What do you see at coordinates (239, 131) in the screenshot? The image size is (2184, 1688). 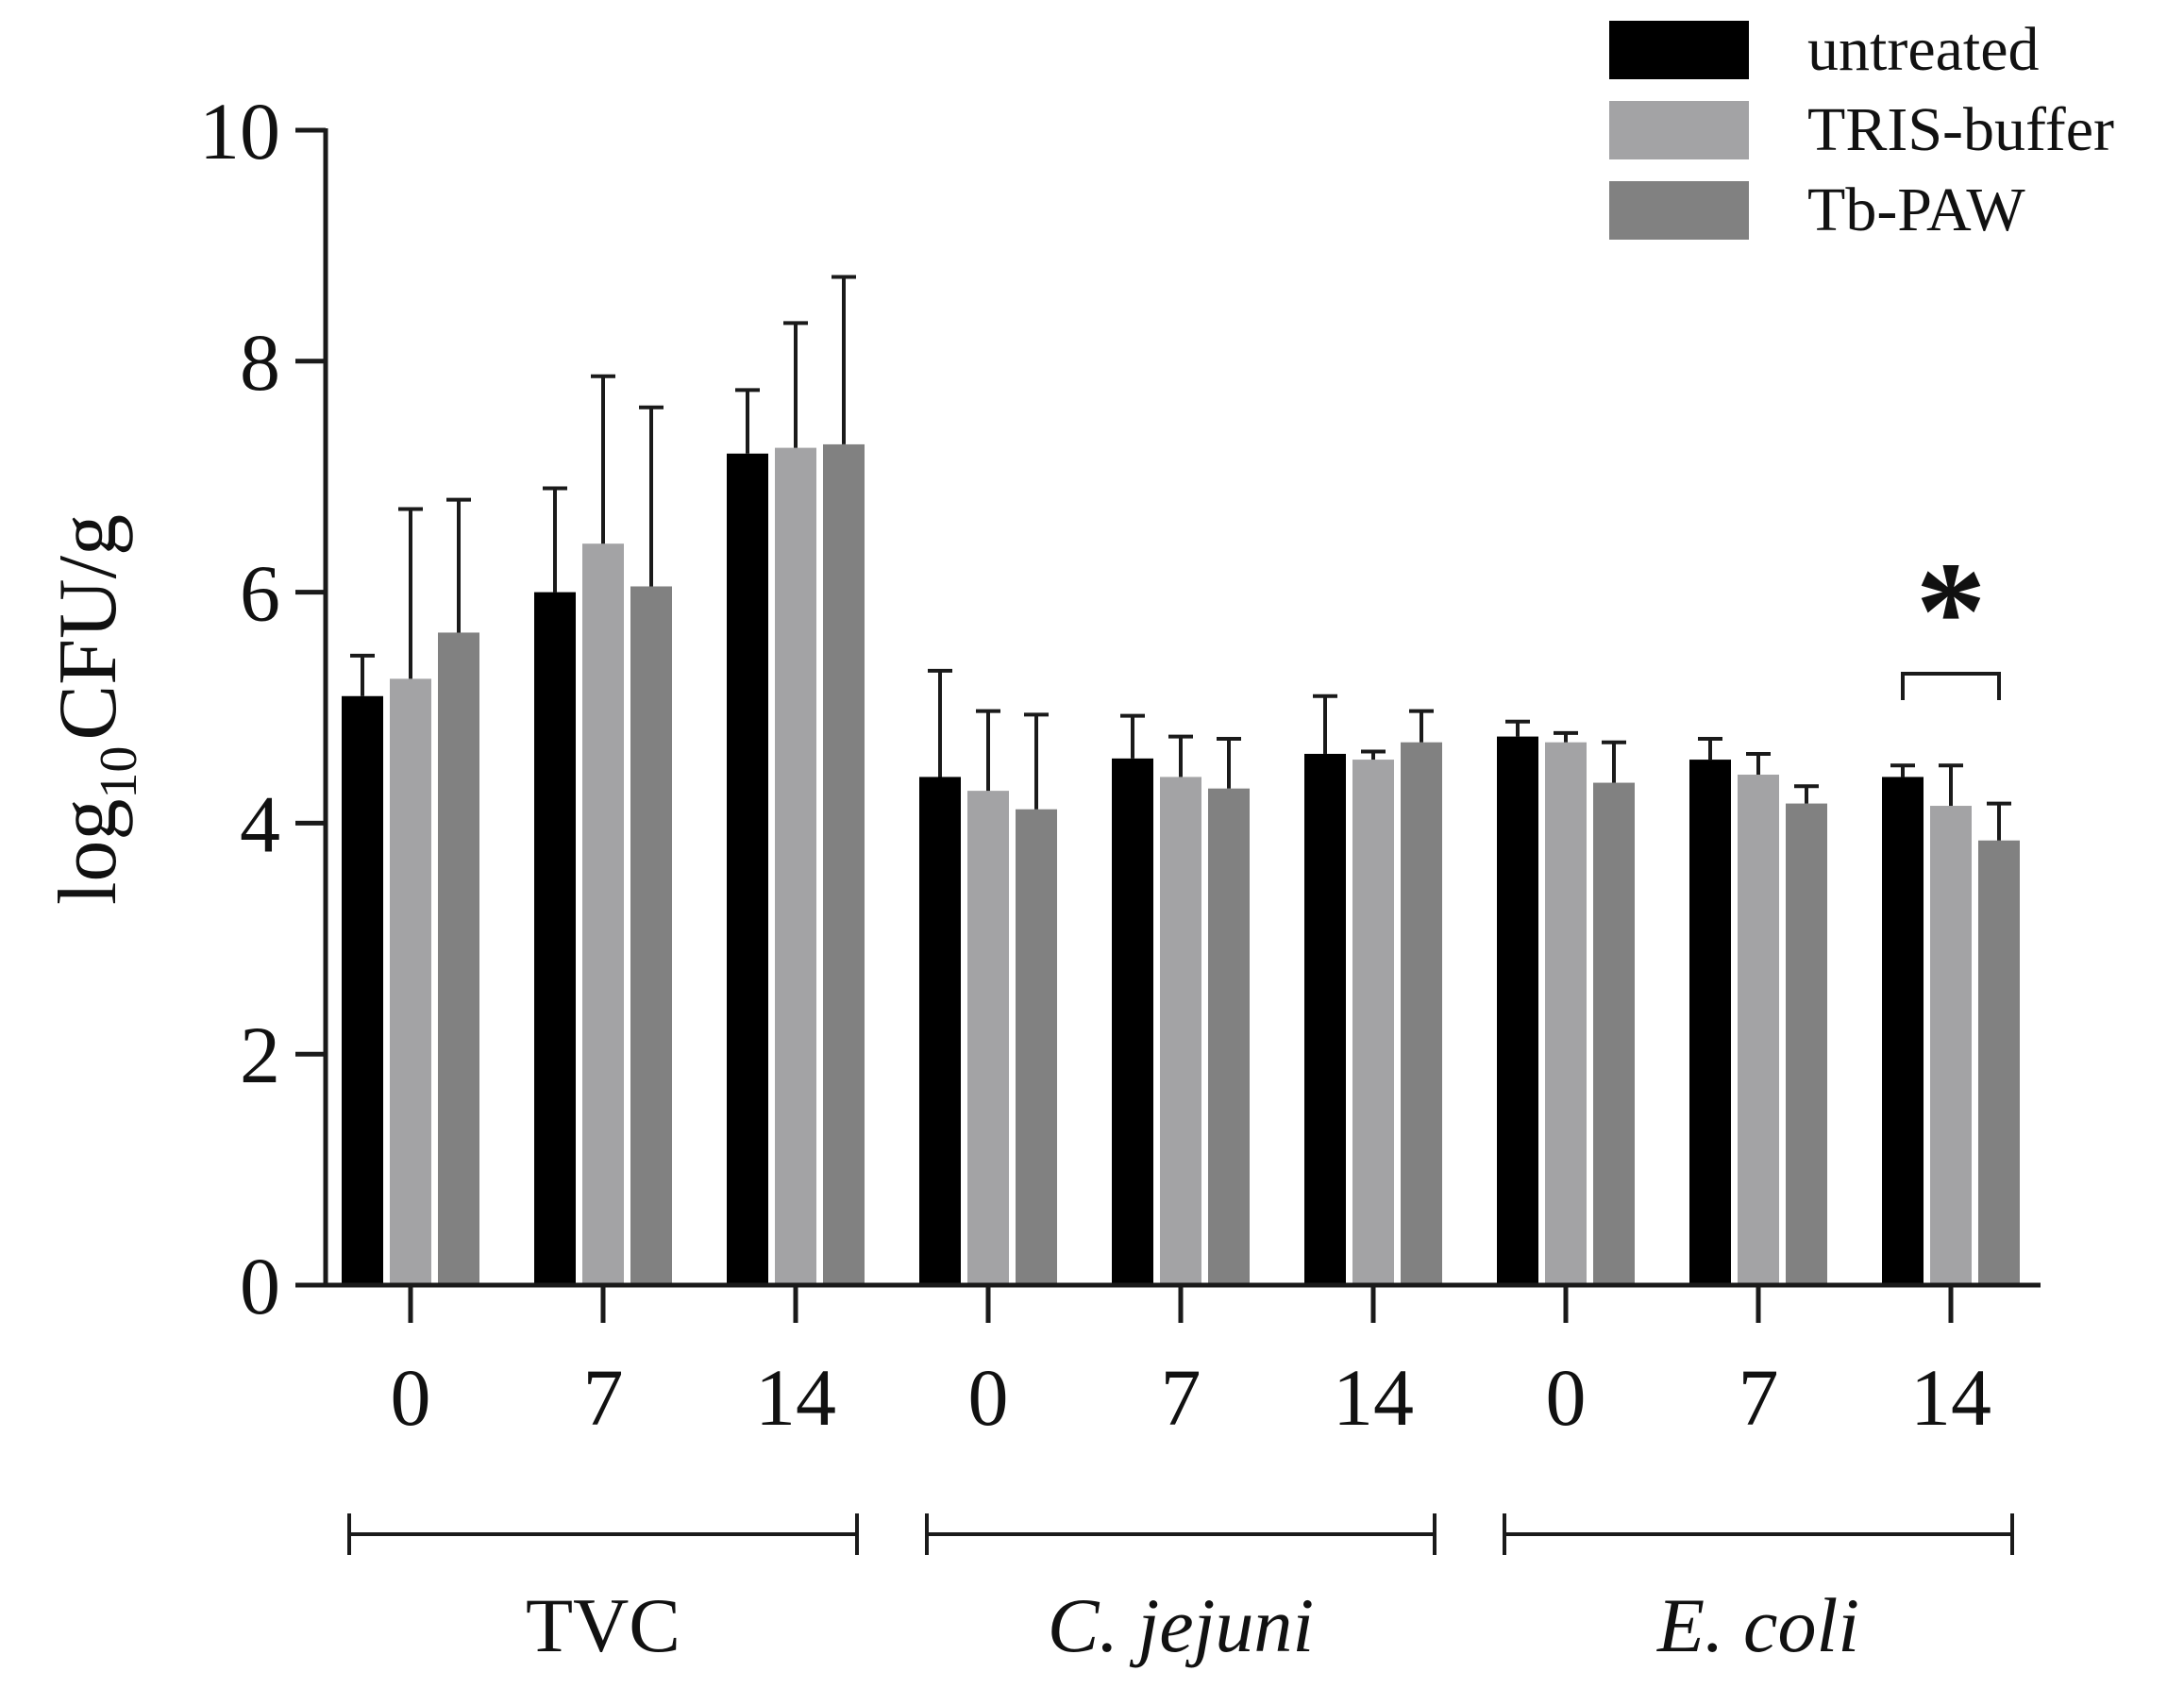 I see `y-tick-label: 10` at bounding box center [239, 131].